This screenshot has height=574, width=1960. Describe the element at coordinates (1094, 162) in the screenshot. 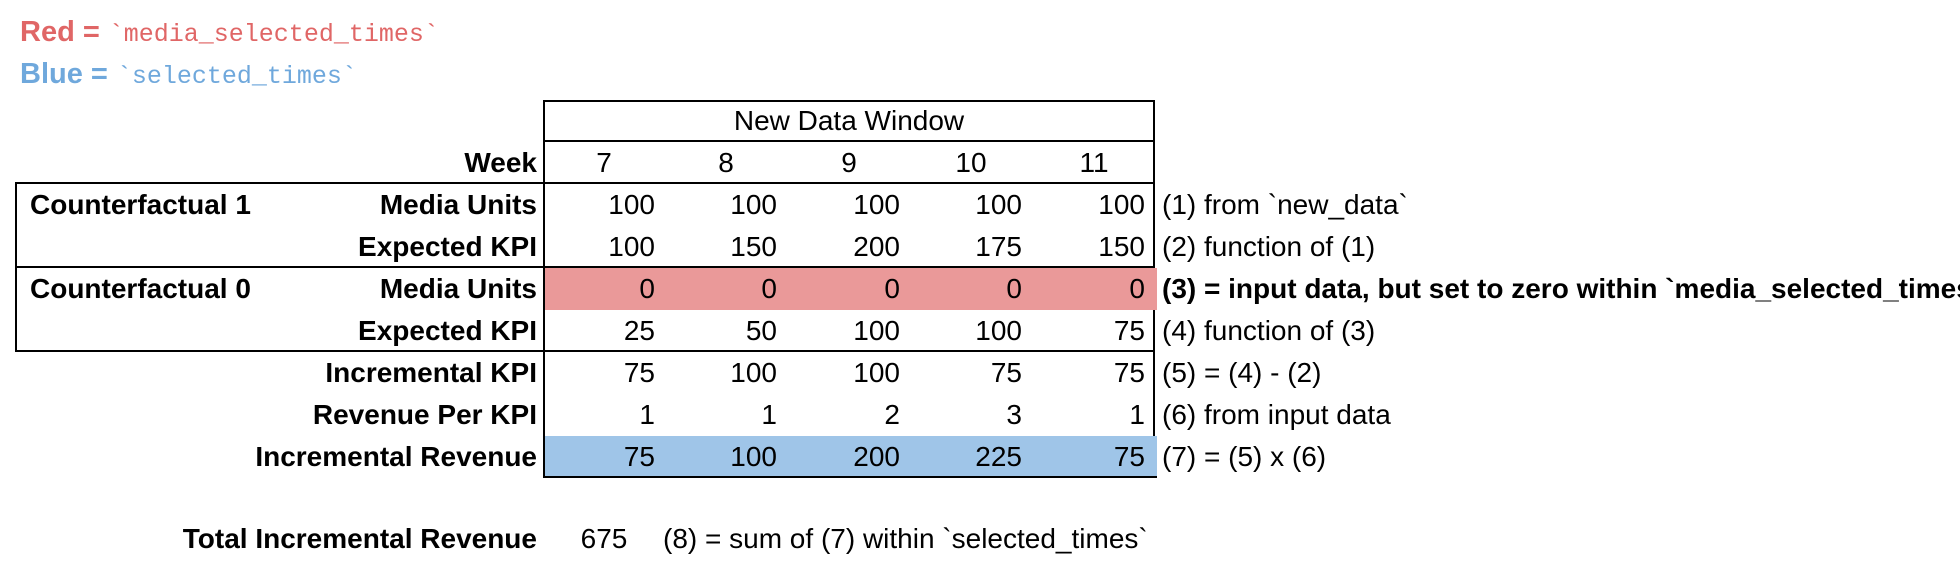

I see `week-cell: 11` at that location.